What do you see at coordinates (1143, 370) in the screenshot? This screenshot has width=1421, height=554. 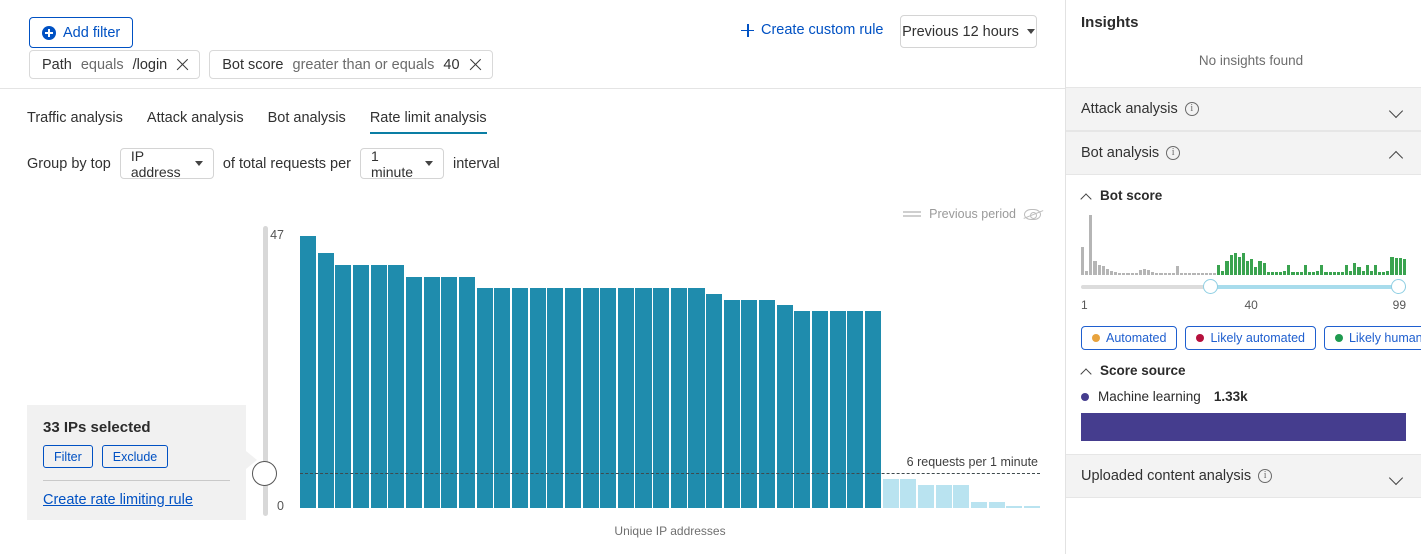 I see `score-source-label: Score source` at bounding box center [1143, 370].